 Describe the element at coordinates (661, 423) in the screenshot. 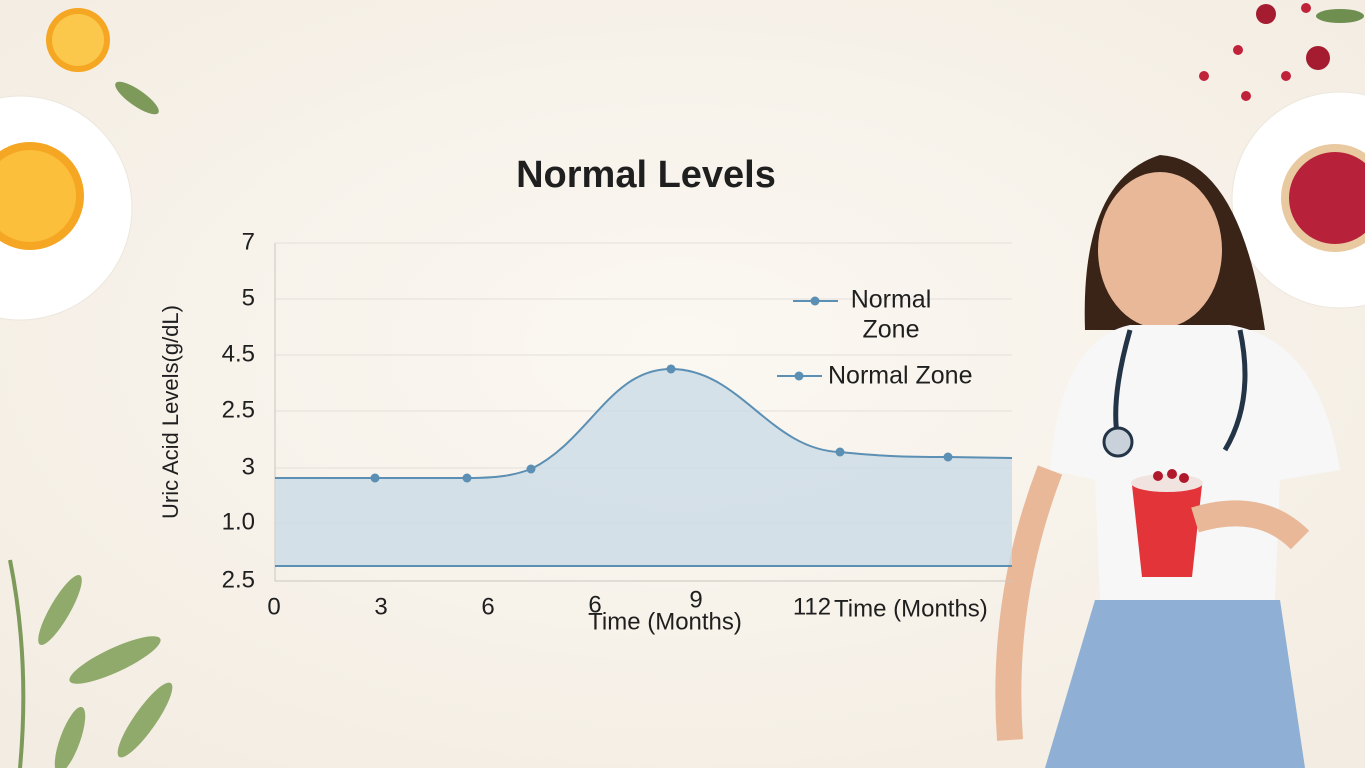

I see `points` at that location.